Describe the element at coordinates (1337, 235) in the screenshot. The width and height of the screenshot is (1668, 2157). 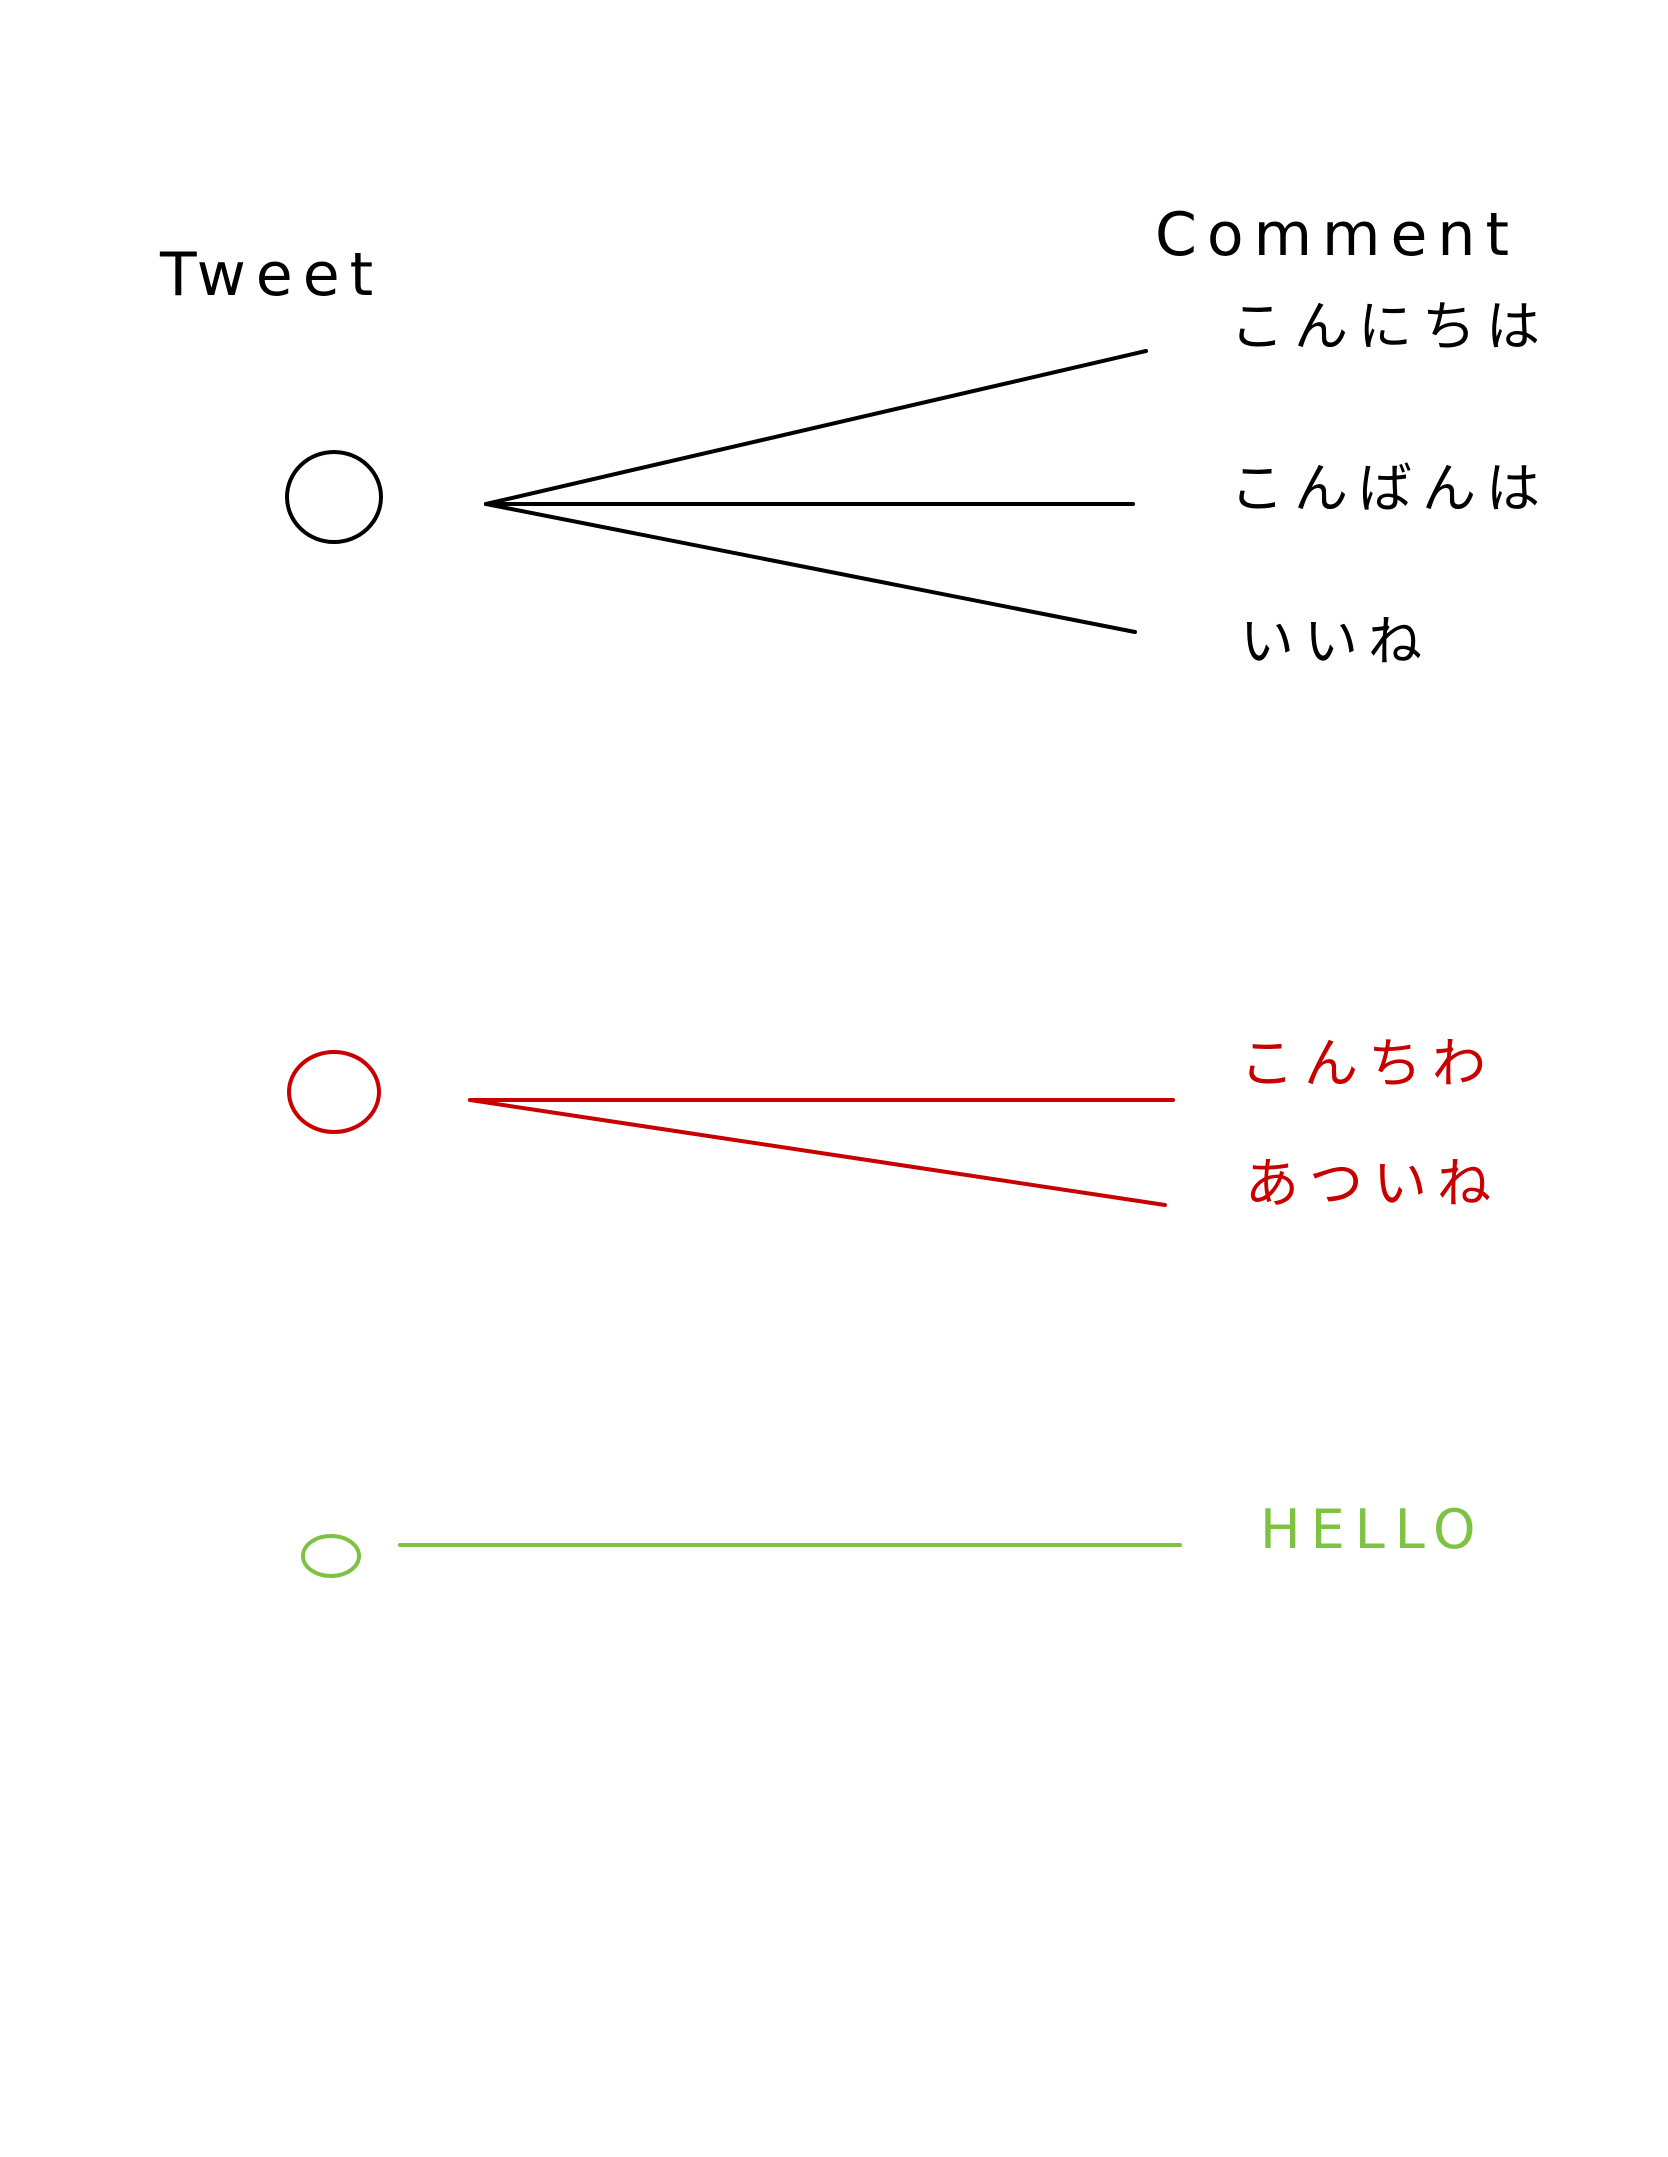
I see `comment-header: Comment` at that location.